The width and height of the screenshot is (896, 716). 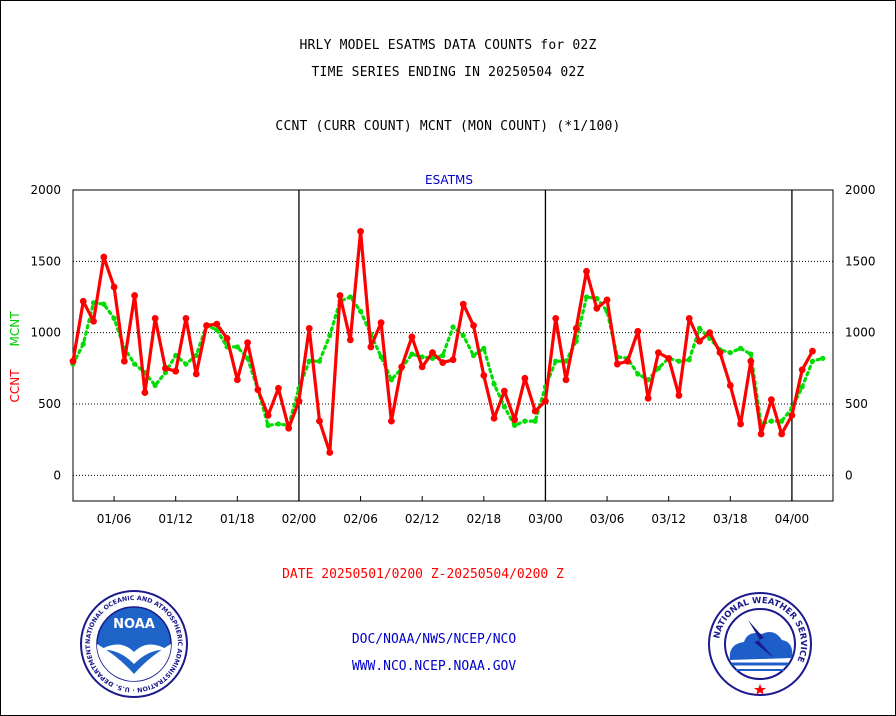 I want to click on y-tick-label-left: 500, so click(x=49, y=404).